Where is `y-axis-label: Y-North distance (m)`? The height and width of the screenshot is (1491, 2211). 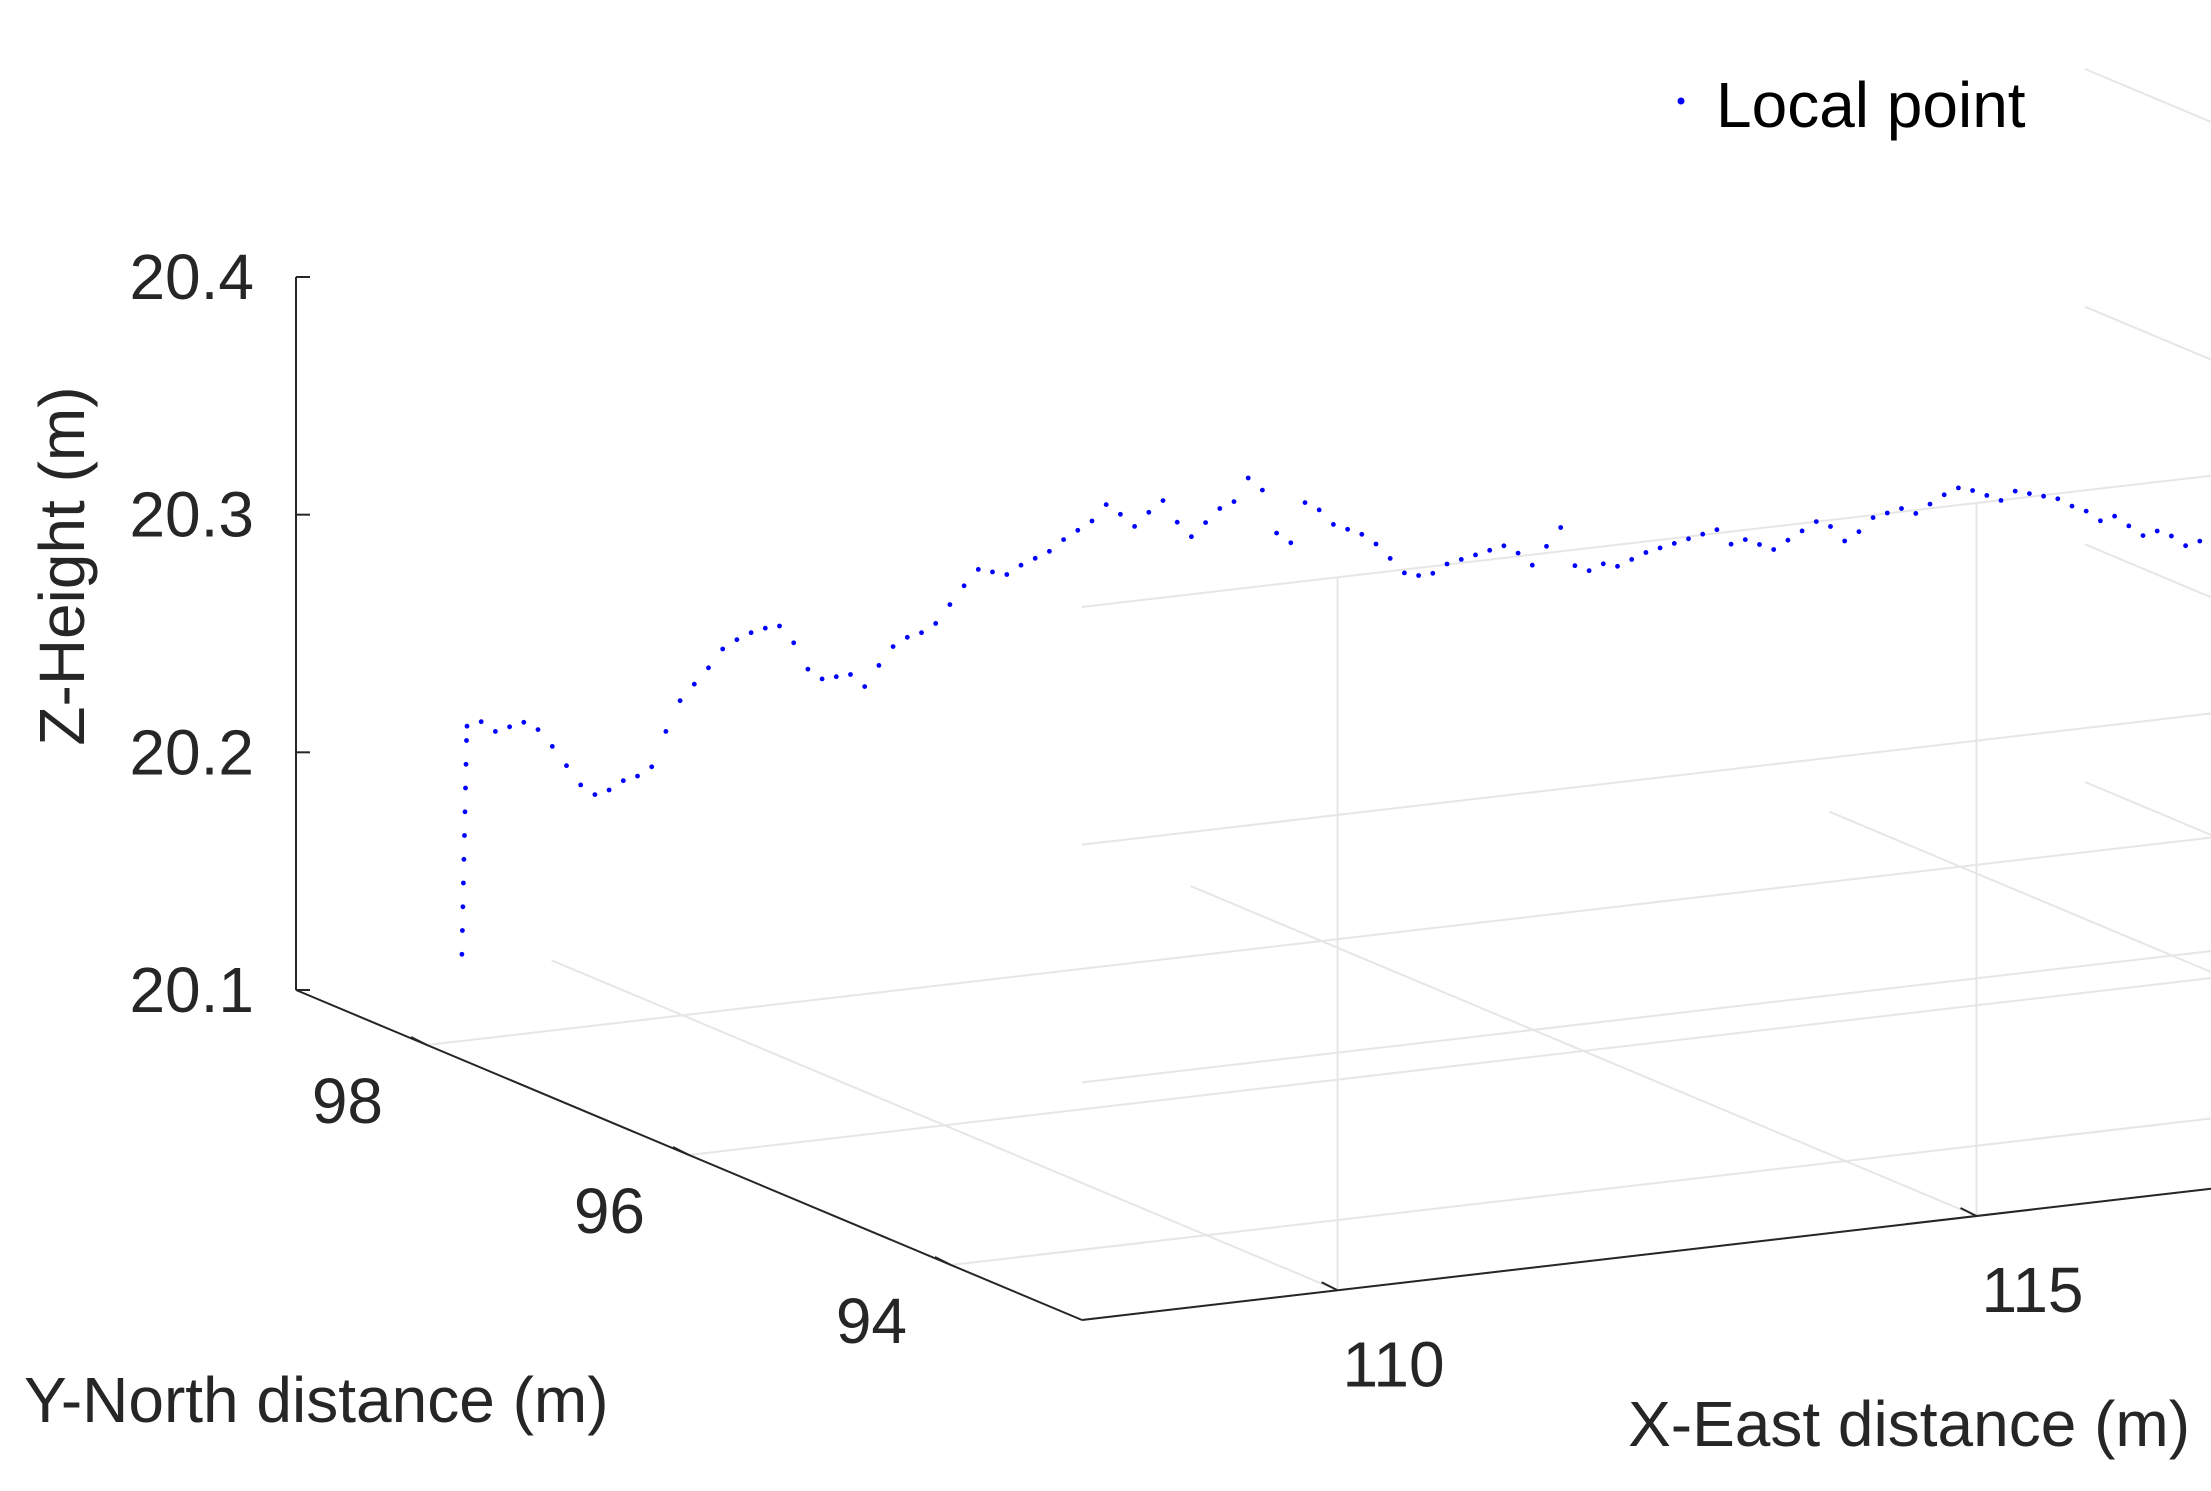 y-axis-label: Y-North distance (m) is located at coordinates (316, 1400).